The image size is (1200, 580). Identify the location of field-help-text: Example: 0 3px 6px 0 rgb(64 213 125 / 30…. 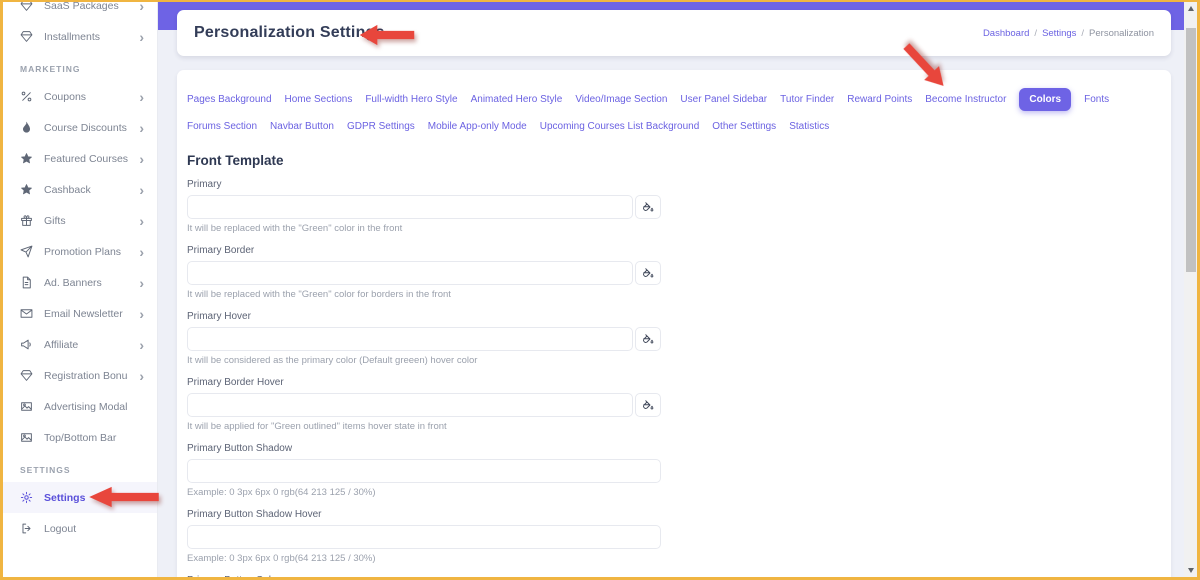
(281, 492).